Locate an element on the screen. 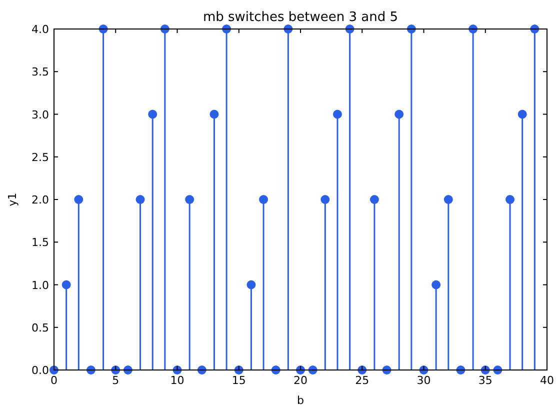 This screenshot has height=410, width=559. y-tick-label: 2.5 is located at coordinates (40, 157).